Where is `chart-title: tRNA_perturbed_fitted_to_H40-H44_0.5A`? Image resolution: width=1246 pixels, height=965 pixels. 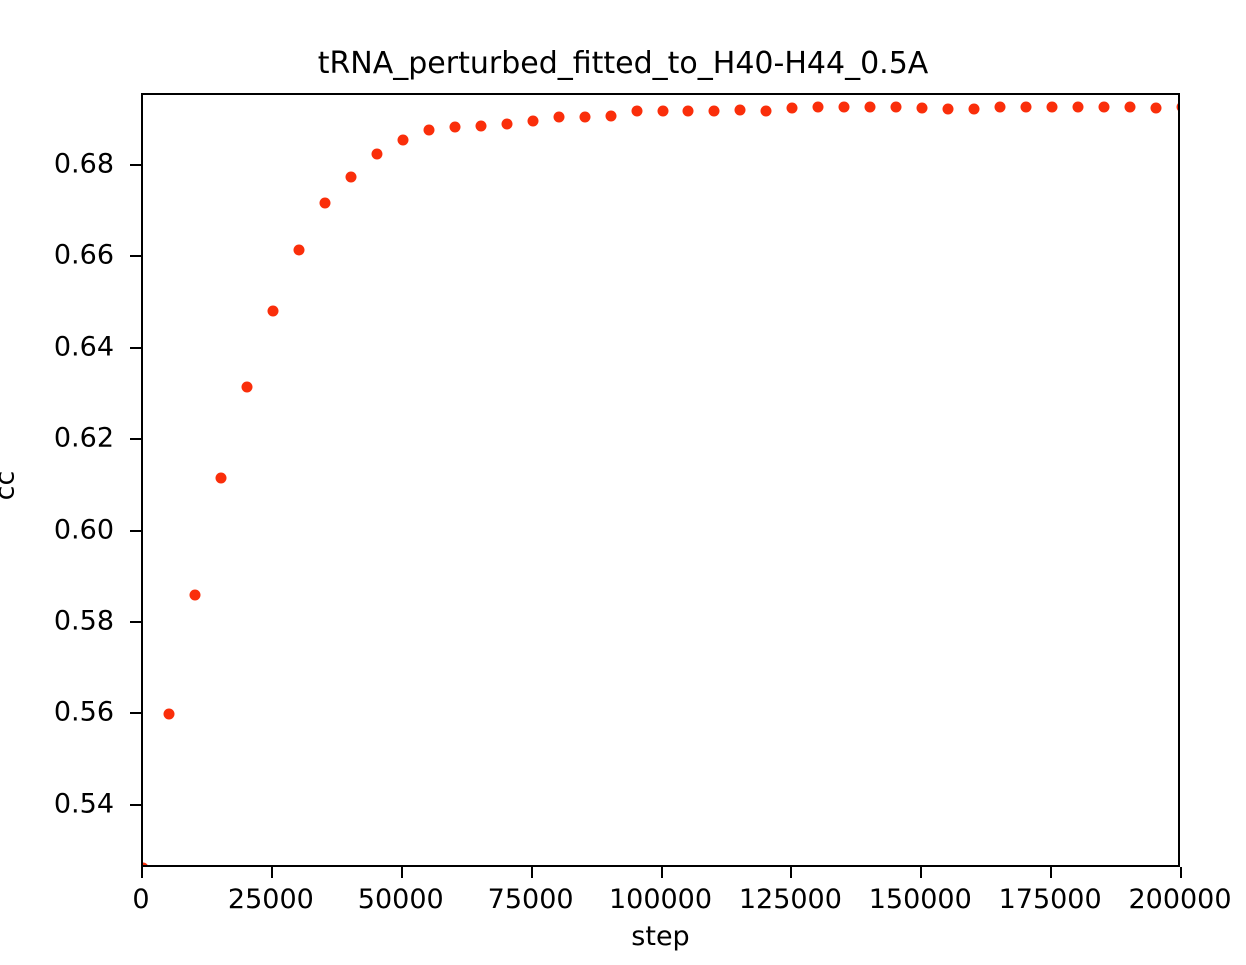
chart-title: tRNA_perturbed_fitted_to_H40-H44_0.5A is located at coordinates (623, 63).